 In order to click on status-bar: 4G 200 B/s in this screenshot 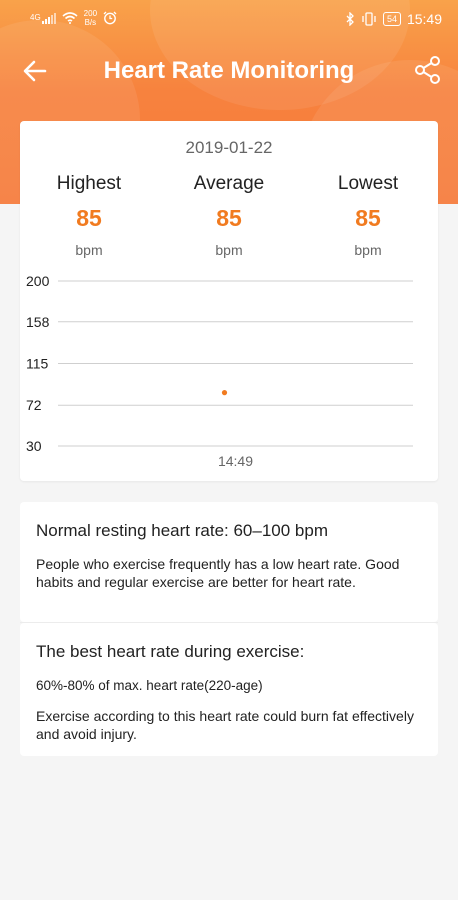, I will do `click(229, 19)`.